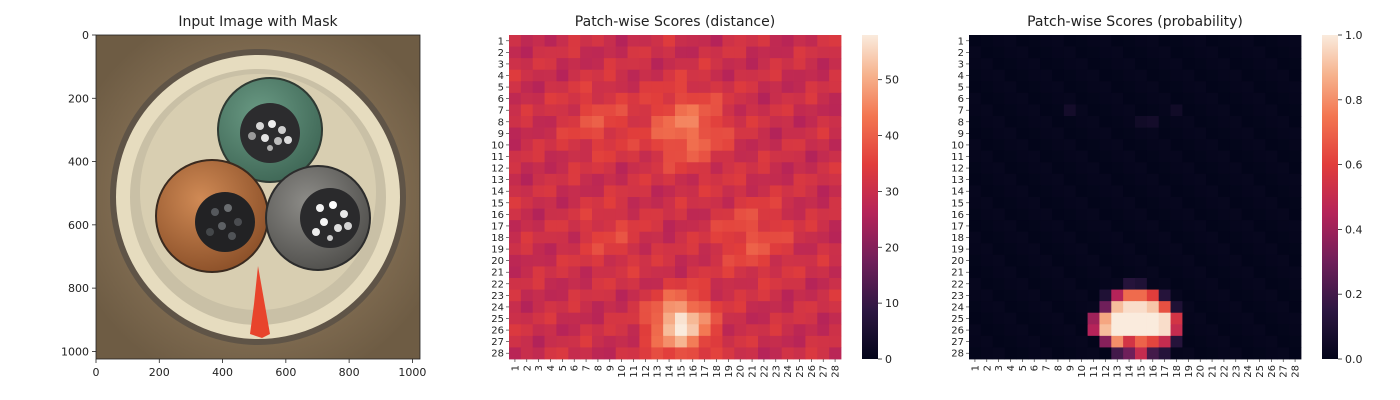  What do you see at coordinates (961, 111) in the screenshot?
I see `row-tick-label: 7` at bounding box center [961, 111].